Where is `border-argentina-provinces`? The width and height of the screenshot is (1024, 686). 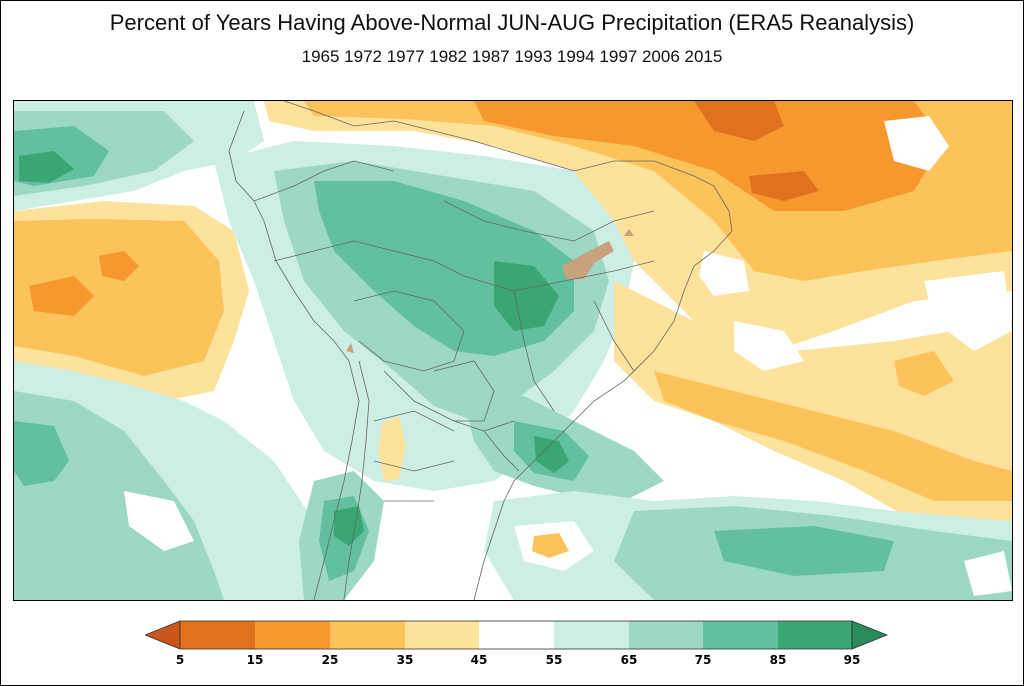
border-argentina-provinces is located at coordinates (414, 456).